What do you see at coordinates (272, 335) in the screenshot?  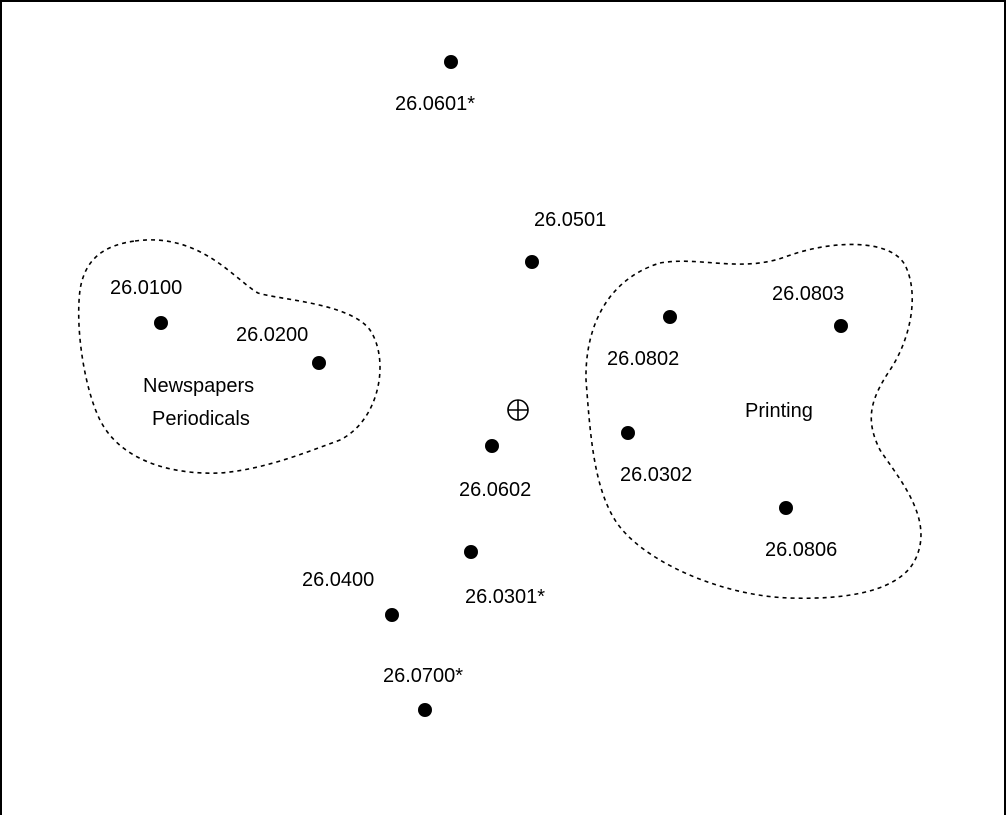 I see `point-label-26-0200: 26.0200` at bounding box center [272, 335].